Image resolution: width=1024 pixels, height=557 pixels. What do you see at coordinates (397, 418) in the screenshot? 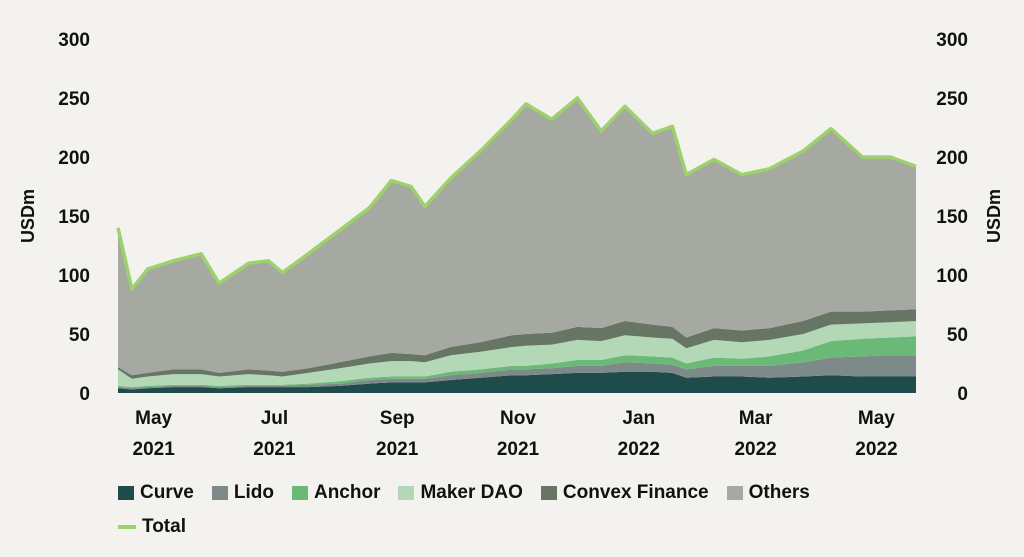
I see `x-tick-month: Sep` at bounding box center [397, 418].